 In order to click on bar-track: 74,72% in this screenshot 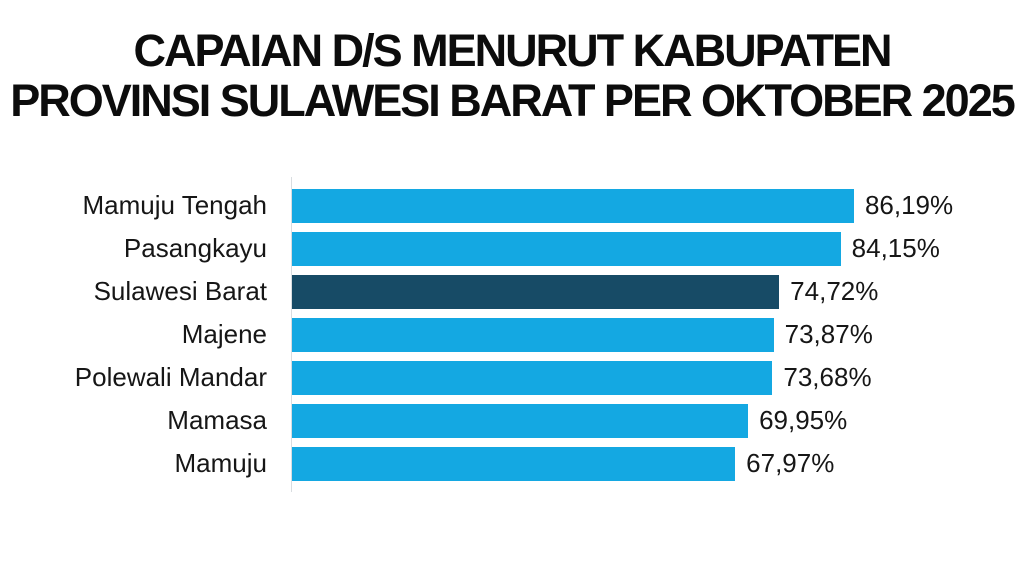, I will do `click(618, 291)`.